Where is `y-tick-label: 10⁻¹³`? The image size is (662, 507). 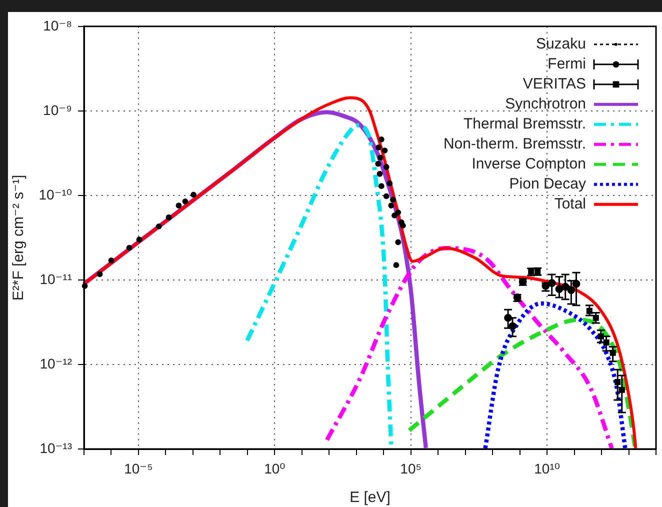 y-tick-label: 10⁻¹³ is located at coordinates (56, 448).